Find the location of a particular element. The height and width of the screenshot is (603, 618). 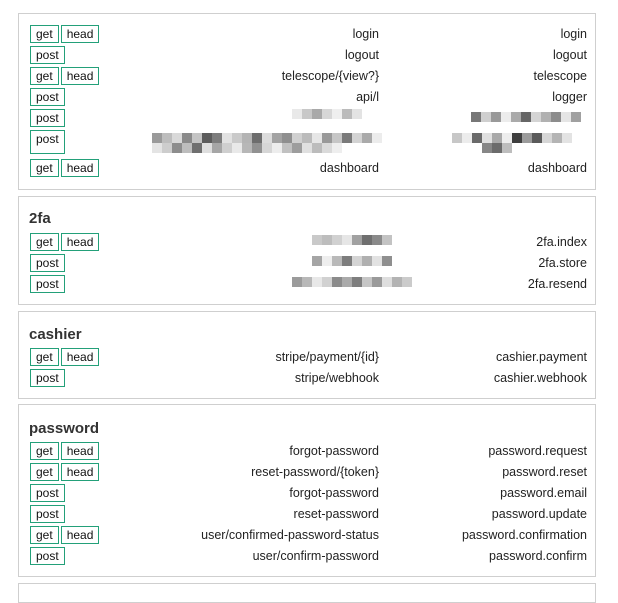

route-row: post 2fa.resend is located at coordinates (308, 285).